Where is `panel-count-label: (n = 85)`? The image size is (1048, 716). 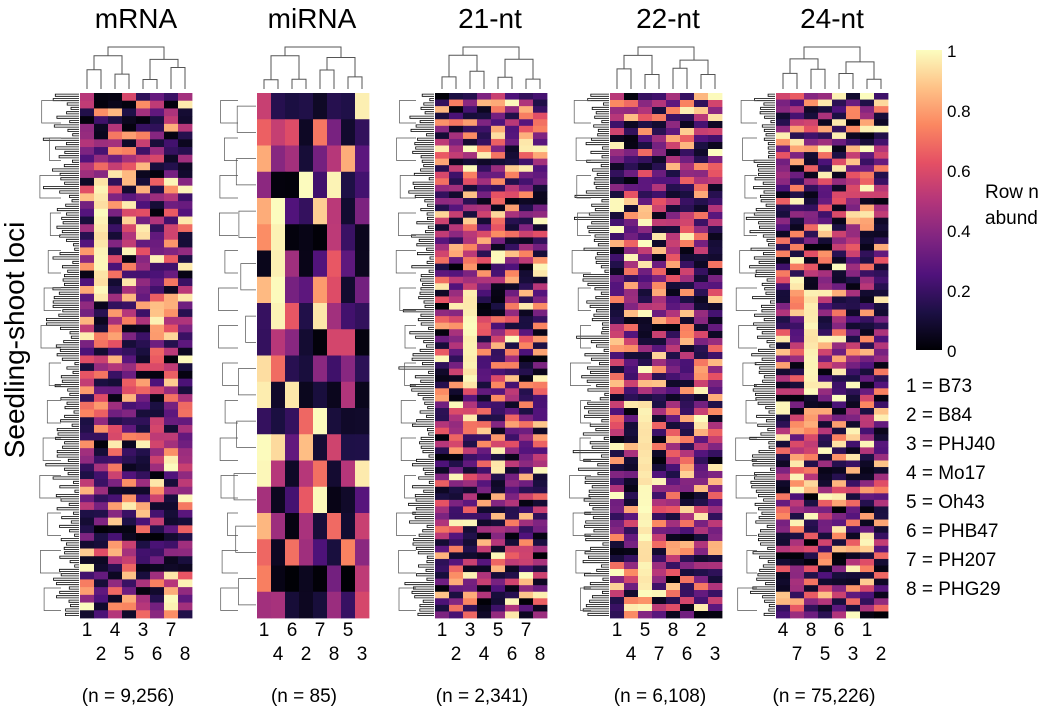
panel-count-label: (n = 85) is located at coordinates (304, 696).